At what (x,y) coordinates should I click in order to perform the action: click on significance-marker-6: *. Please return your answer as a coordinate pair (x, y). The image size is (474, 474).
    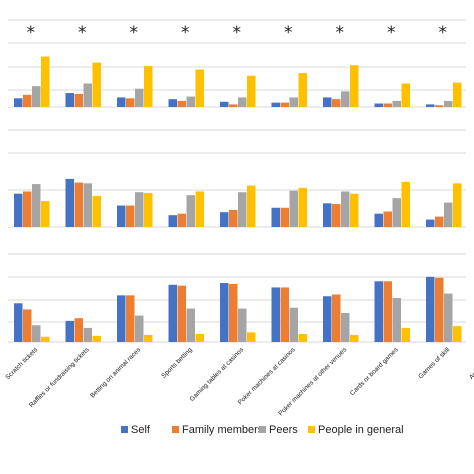
    Looking at the image, I should click on (288, 33).